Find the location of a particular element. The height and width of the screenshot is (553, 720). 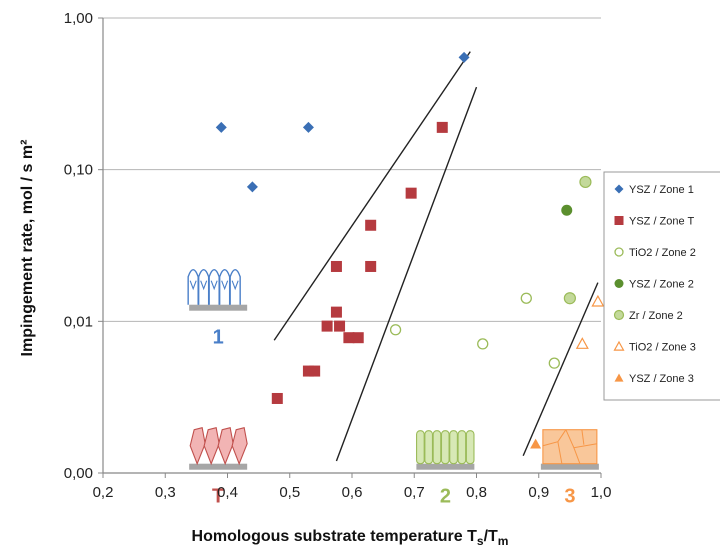

x-tick-label: 0,5 is located at coordinates (289, 492).